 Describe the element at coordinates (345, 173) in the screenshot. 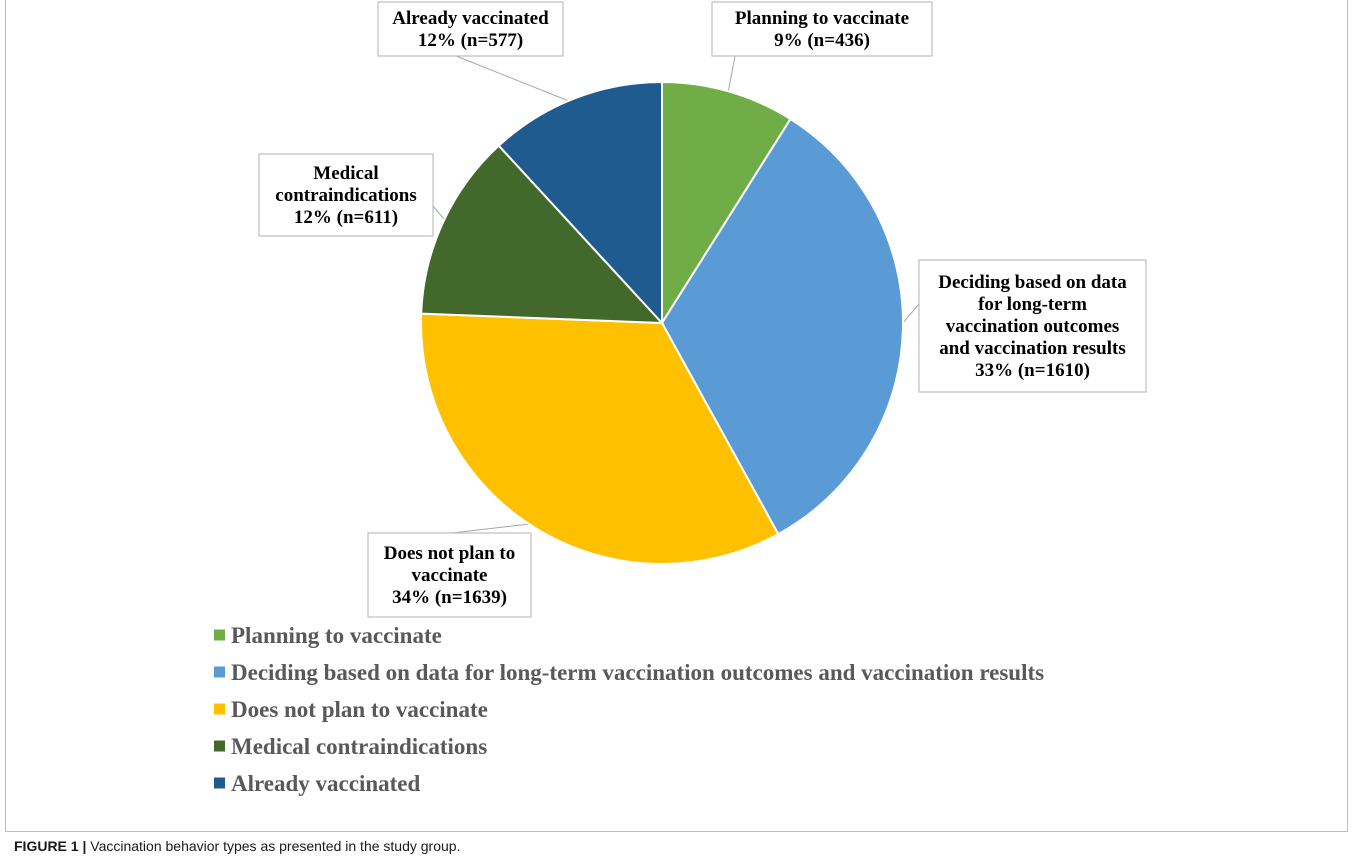

I see `slice-label-medical-contraindications-line-1: Medical` at that location.